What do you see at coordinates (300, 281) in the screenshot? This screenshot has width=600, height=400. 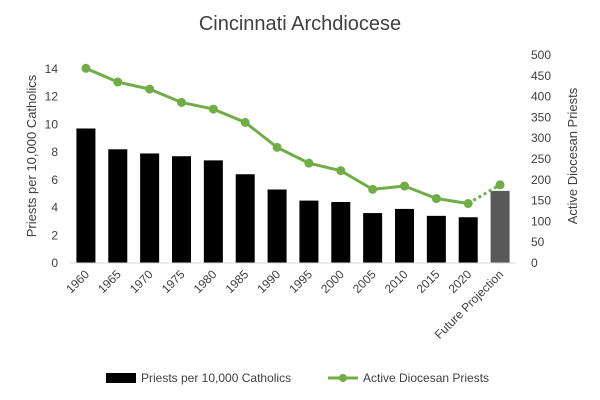 I see `x-tick-label: 1995` at bounding box center [300, 281].